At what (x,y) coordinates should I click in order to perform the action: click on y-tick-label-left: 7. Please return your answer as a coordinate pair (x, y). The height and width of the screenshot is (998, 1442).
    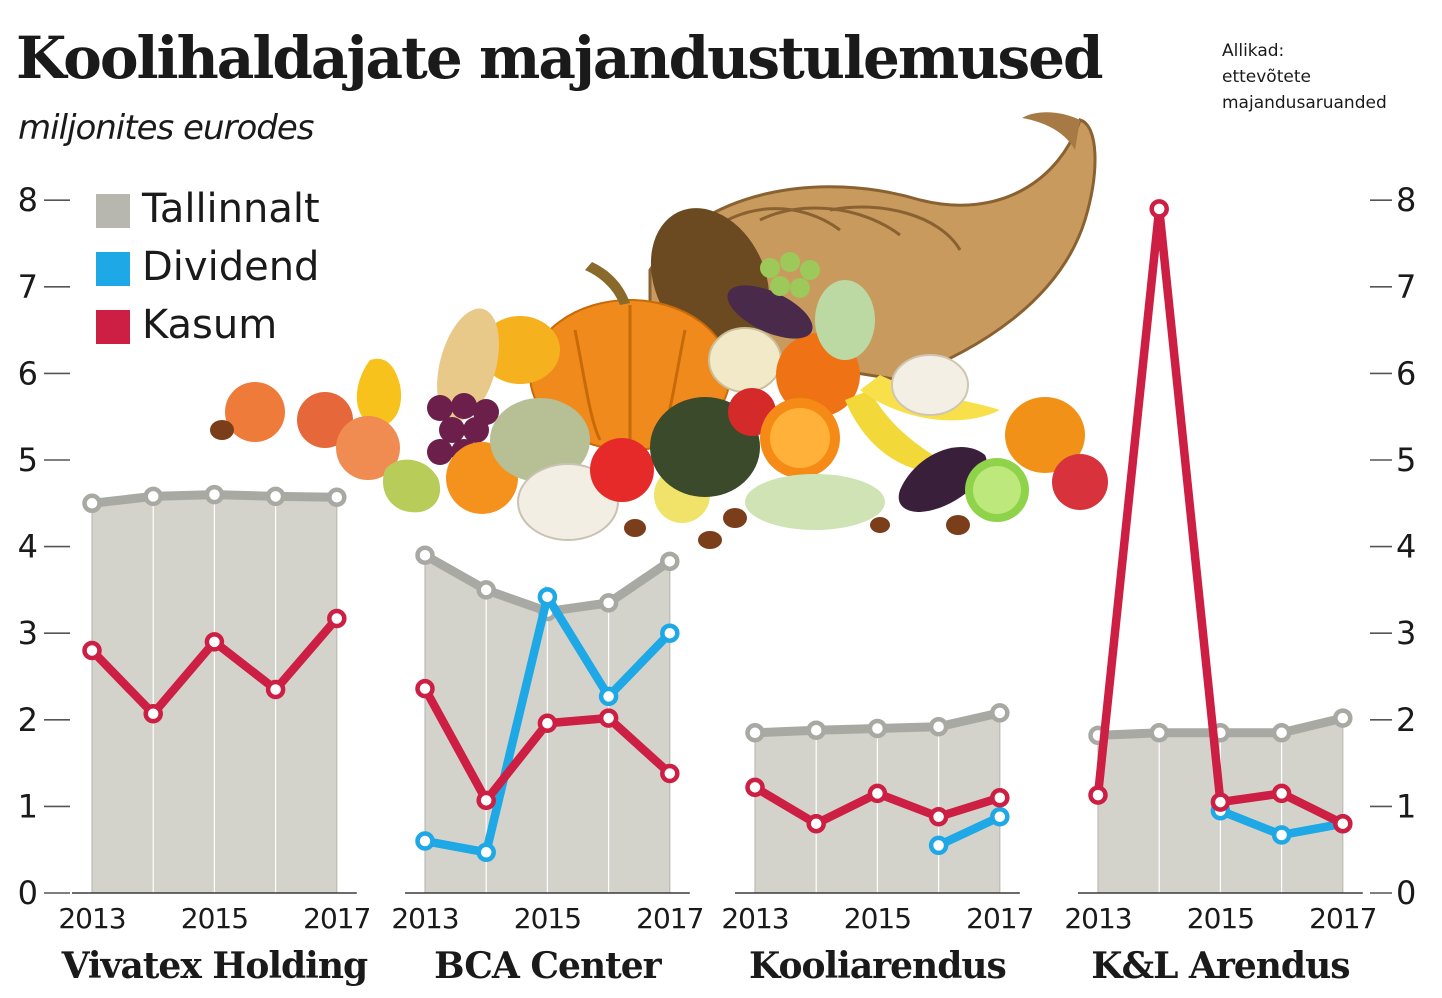
    Looking at the image, I should click on (28, 287).